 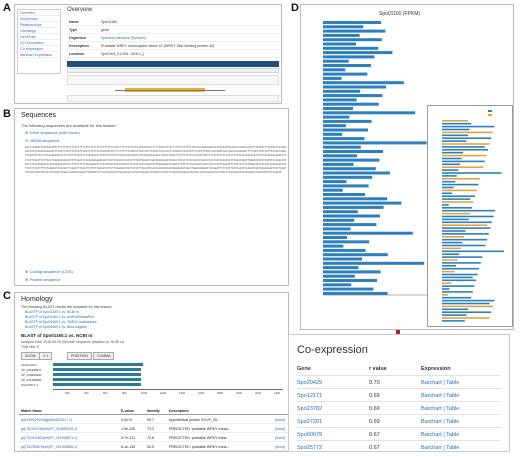 I want to click on match-name-link: gi|1000229203|gb|KNA03317.1|, so click(x=46, y=420).